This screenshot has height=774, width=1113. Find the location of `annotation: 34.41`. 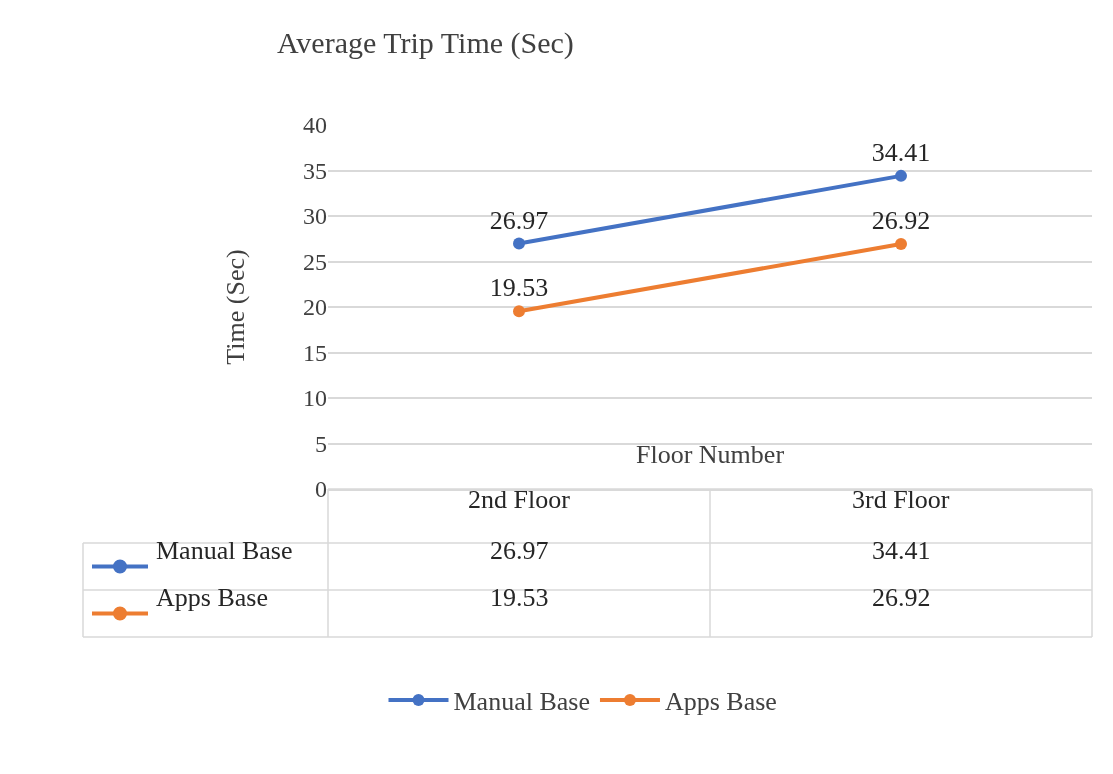

annotation: 34.41 is located at coordinates (901, 152).